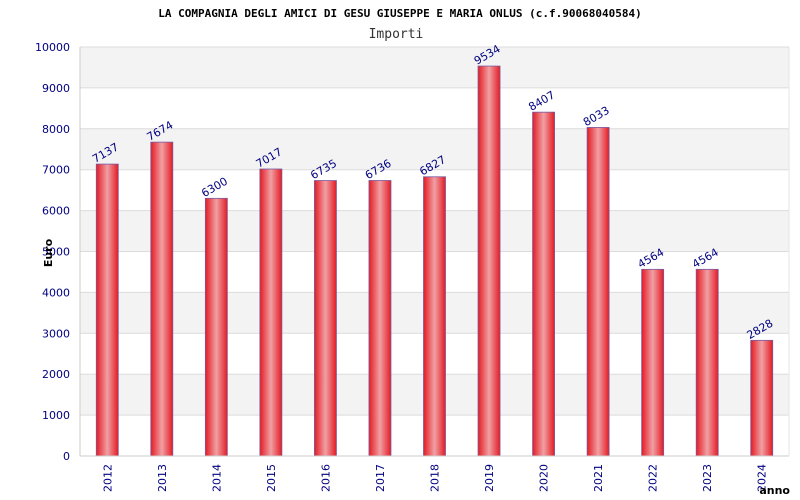  Describe the element at coordinates (56, 292) in the screenshot. I see `y-tick-label: 4000` at that location.